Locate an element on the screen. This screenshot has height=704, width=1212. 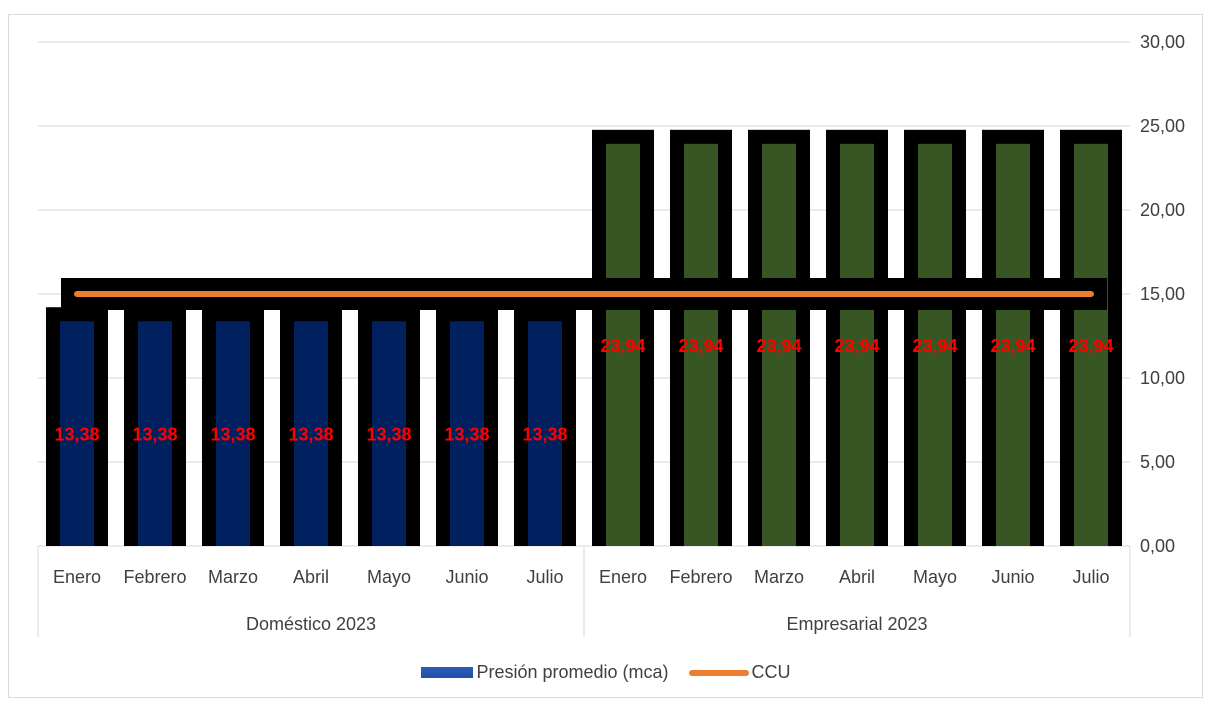
y-tick-label: 15,00 is located at coordinates (1162, 294).